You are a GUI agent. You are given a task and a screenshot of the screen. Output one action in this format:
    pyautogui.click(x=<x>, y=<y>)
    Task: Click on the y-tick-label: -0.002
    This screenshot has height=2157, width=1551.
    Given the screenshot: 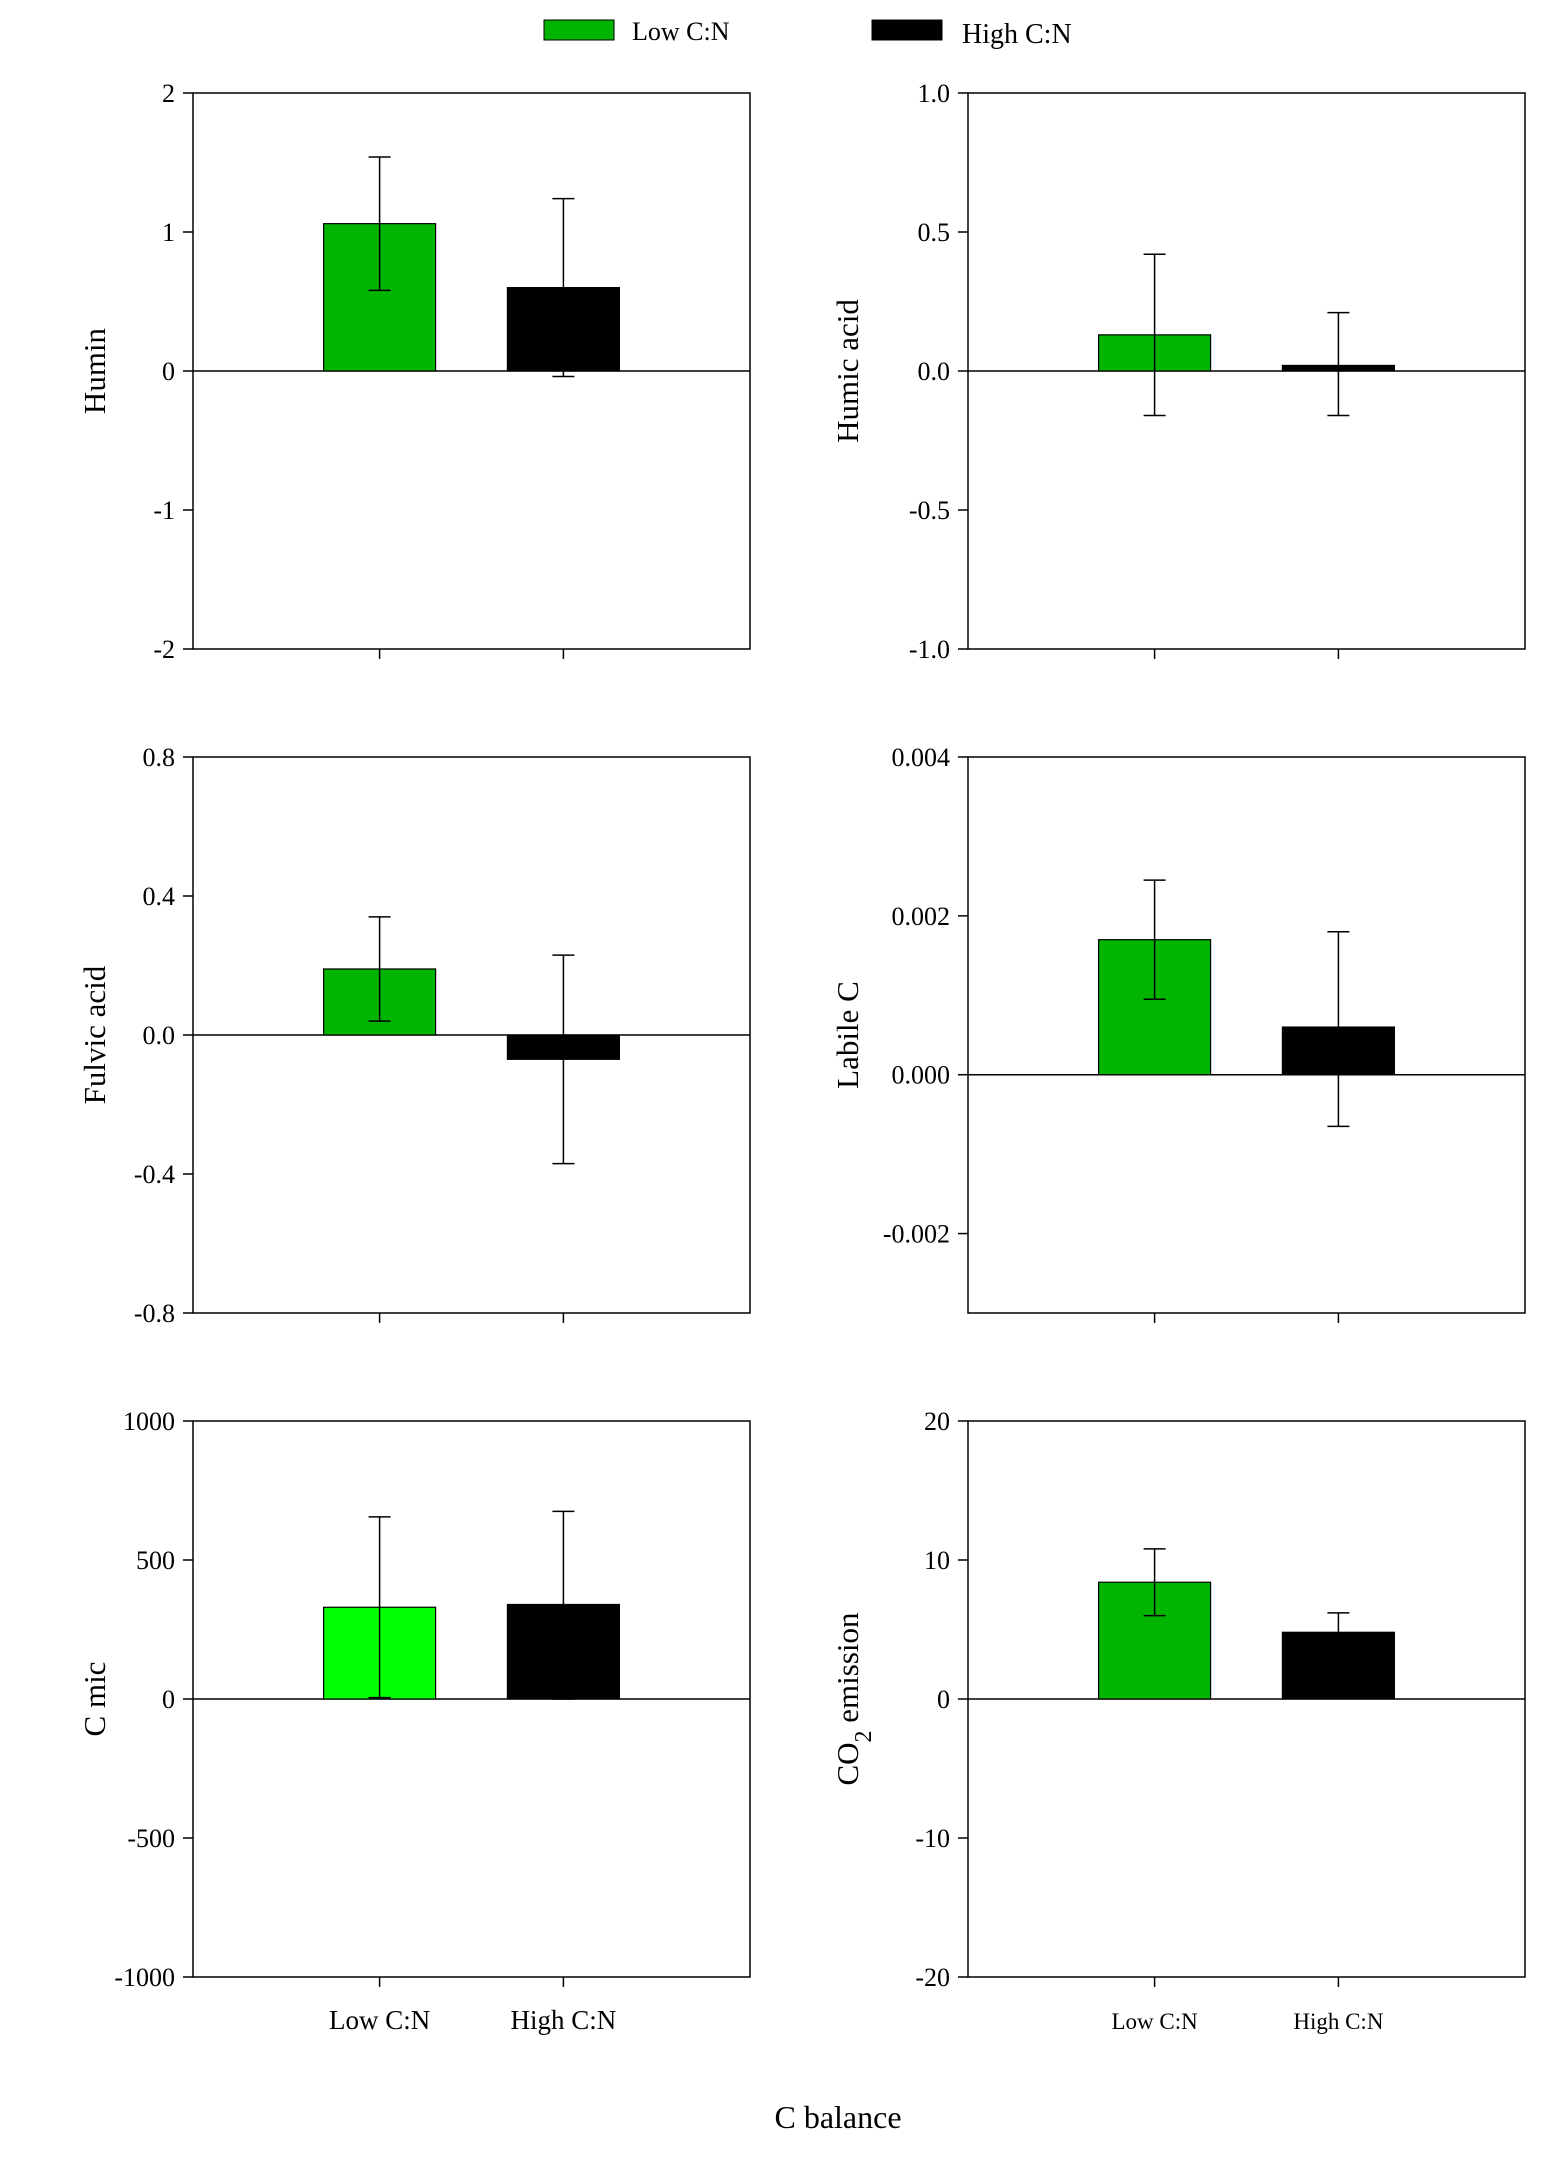 What is the action you would take?
    pyautogui.click(x=916, y=1234)
    